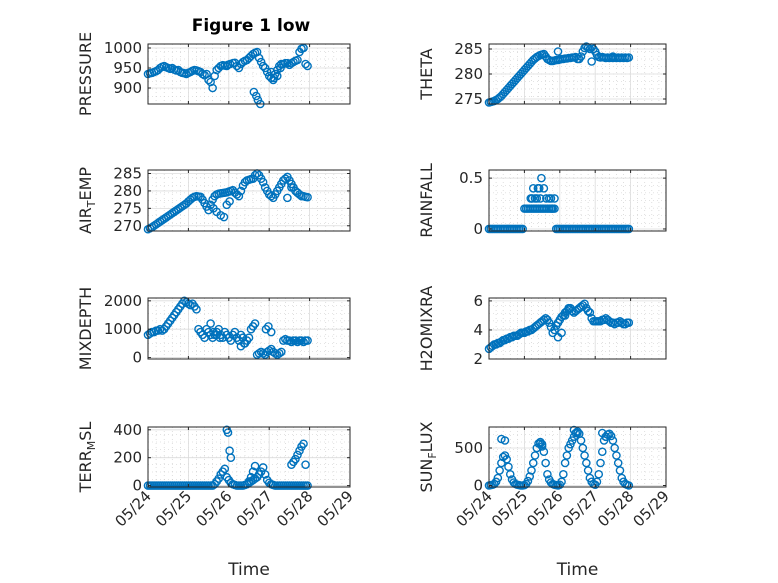 The width and height of the screenshot is (778, 583). I want to click on y-axis-label-main: AIR, so click(85, 220).